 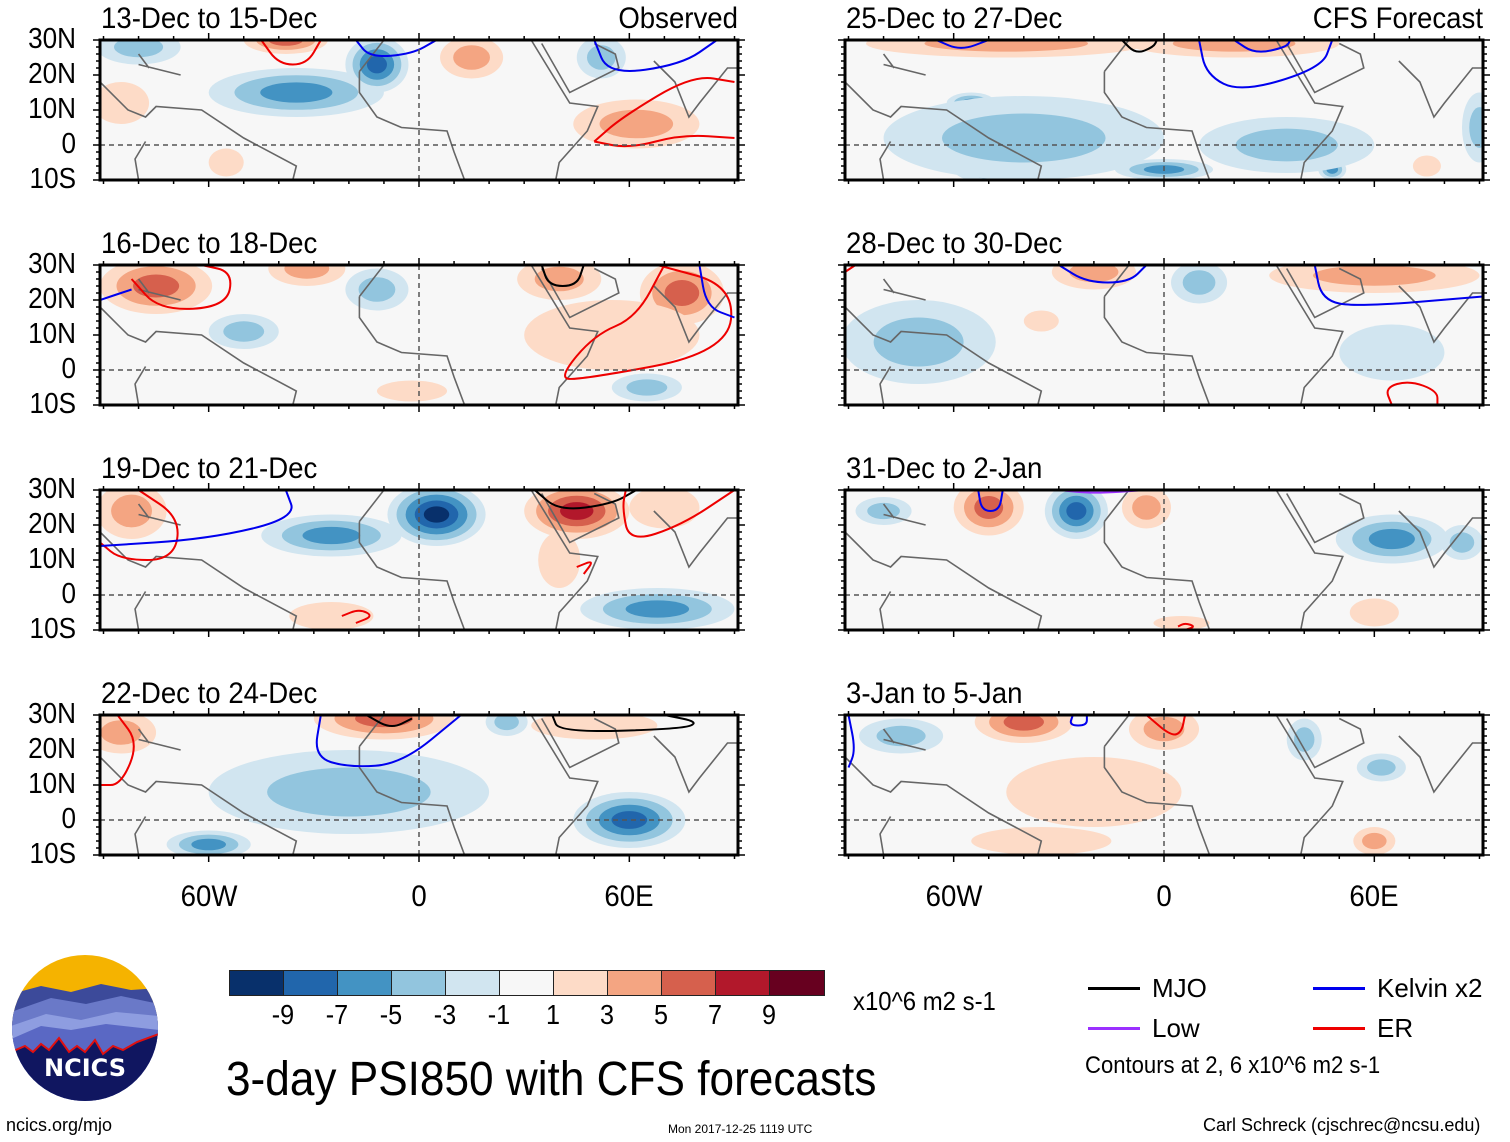 I want to click on panel-tag: CFS Forecast, so click(x=1397, y=18).